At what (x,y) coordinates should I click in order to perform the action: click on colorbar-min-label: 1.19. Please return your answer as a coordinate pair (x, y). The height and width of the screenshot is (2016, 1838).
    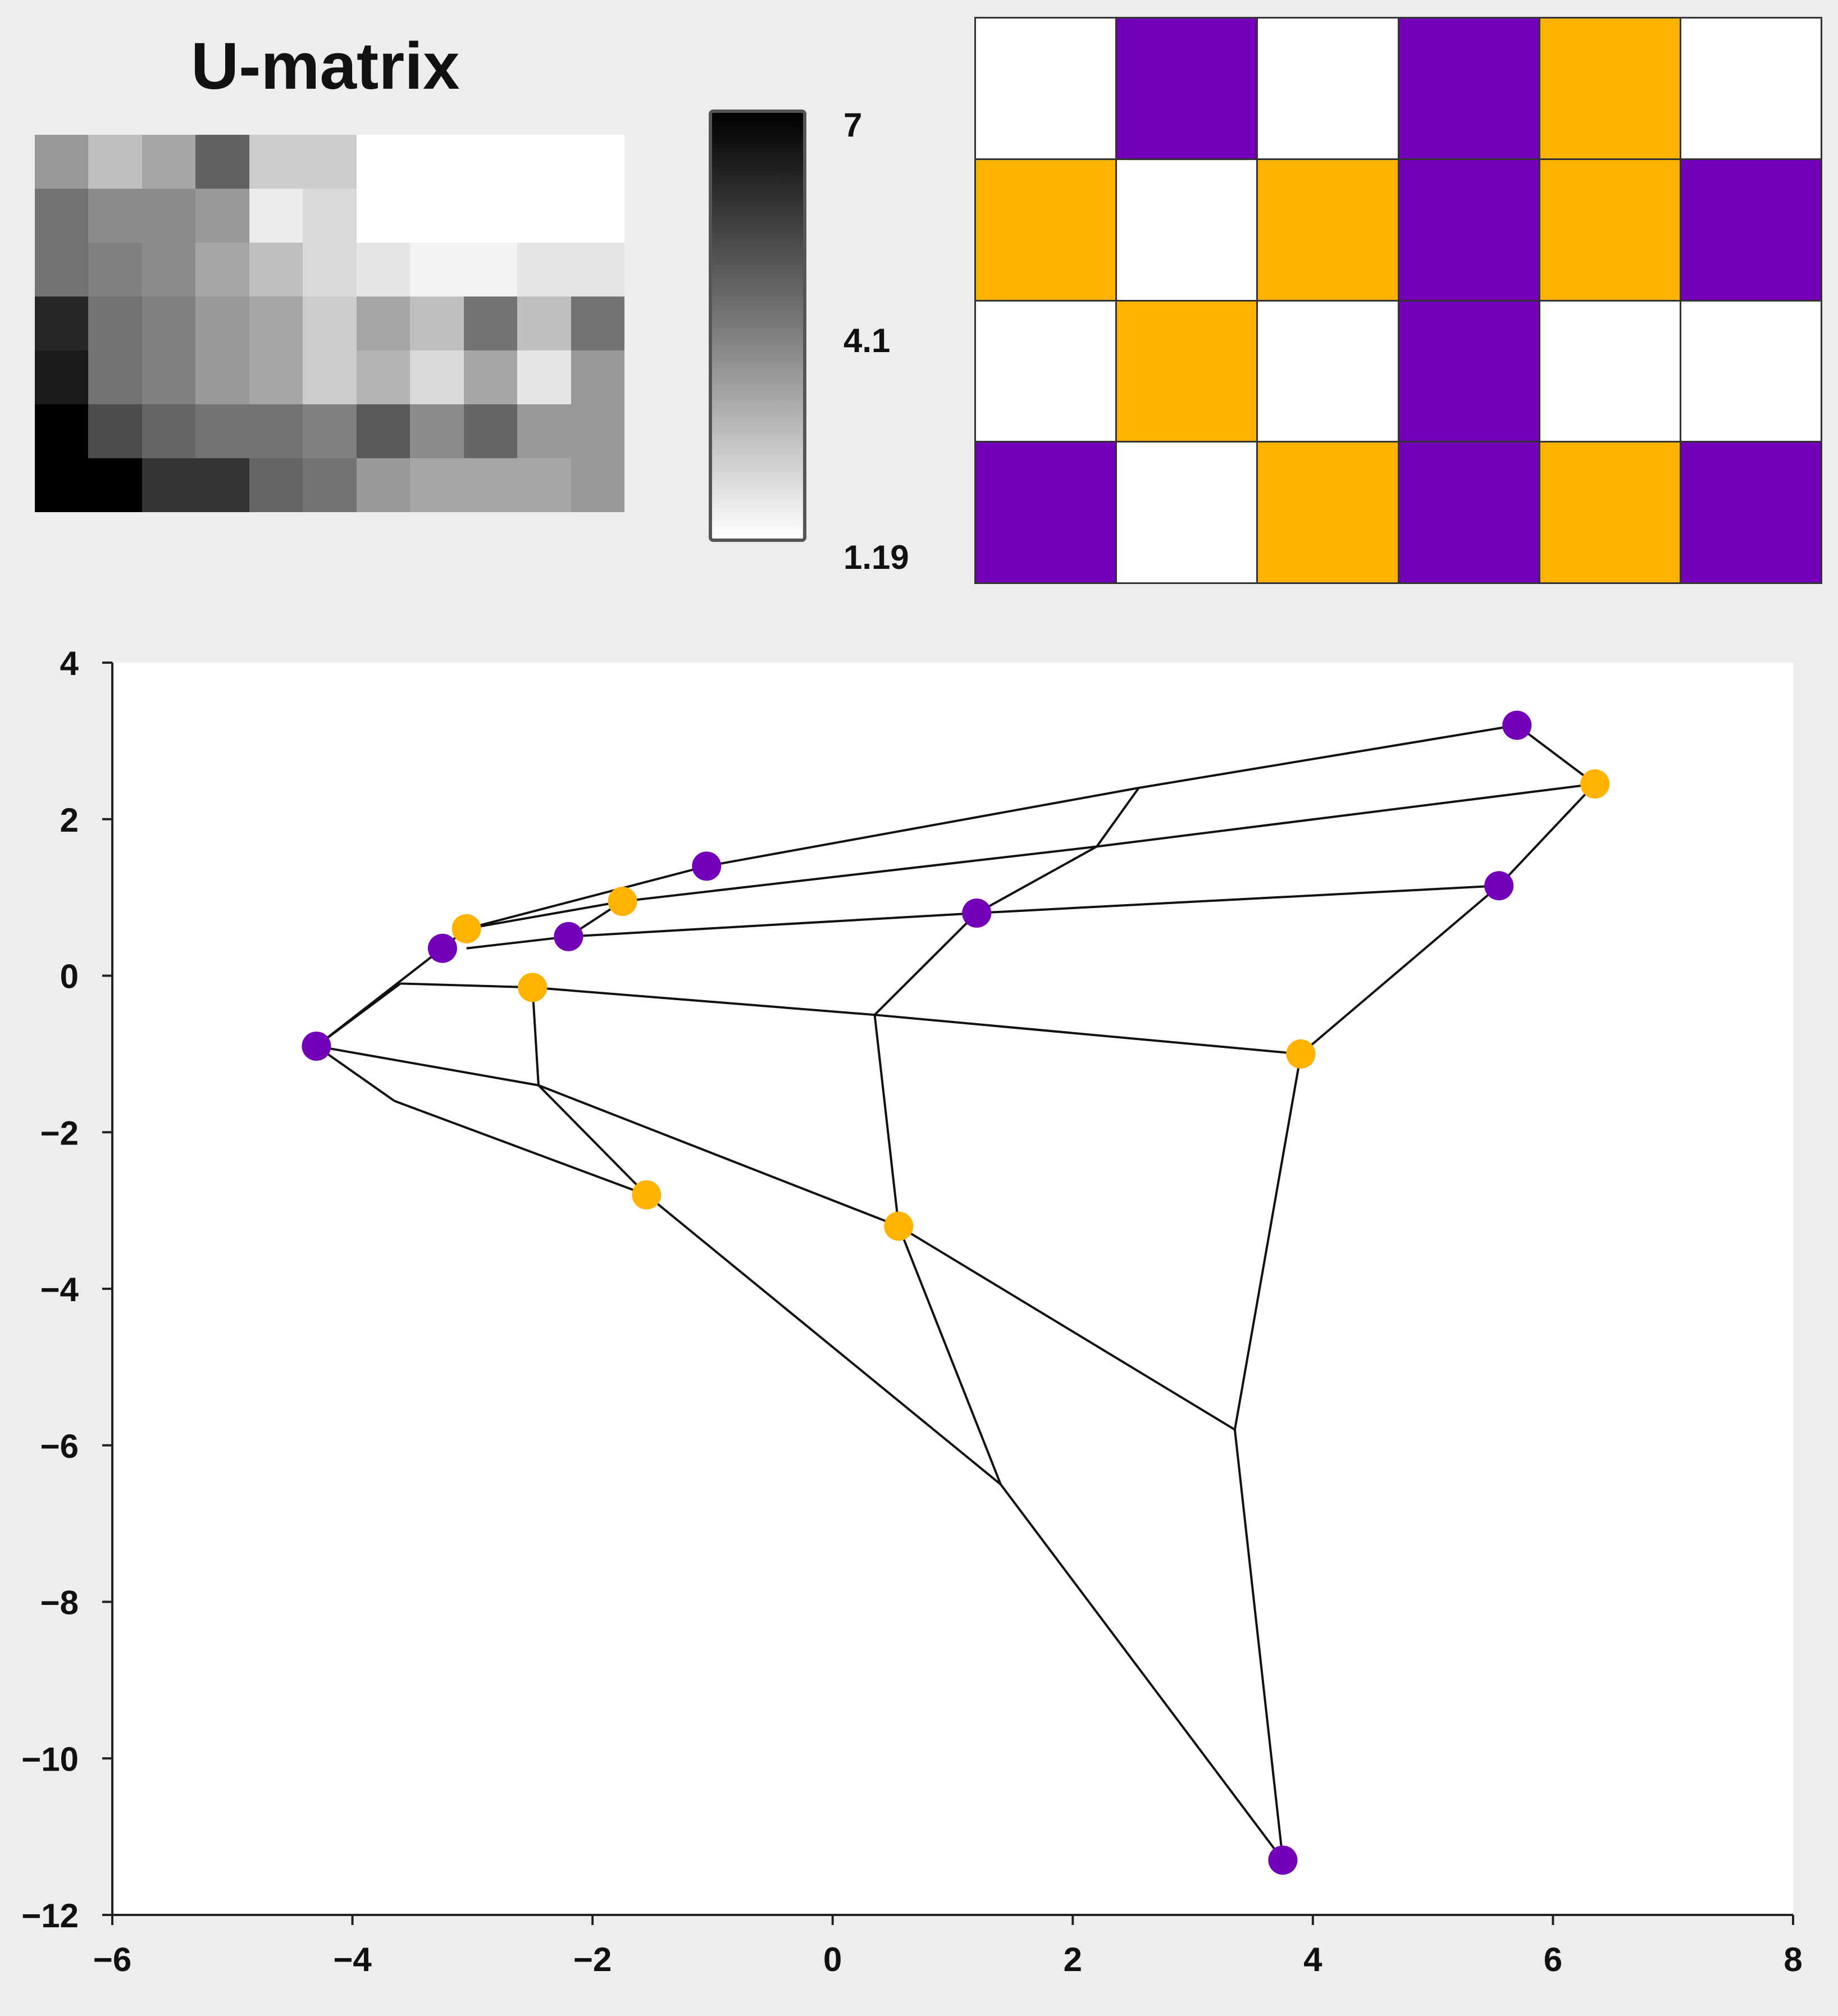
    Looking at the image, I should click on (876, 557).